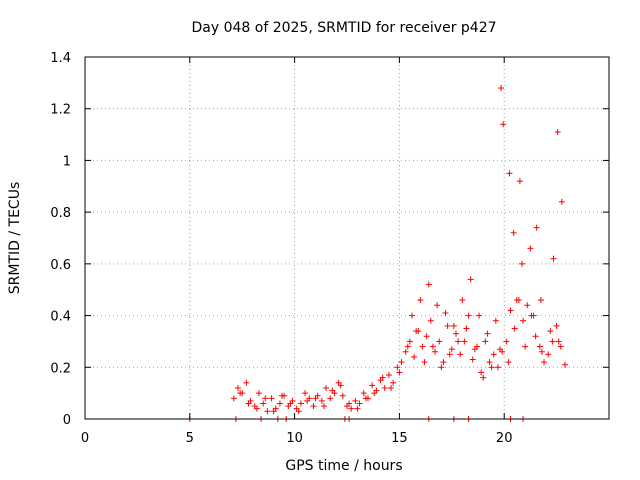  I want to click on y-tick-label: 1.2, so click(60, 110).